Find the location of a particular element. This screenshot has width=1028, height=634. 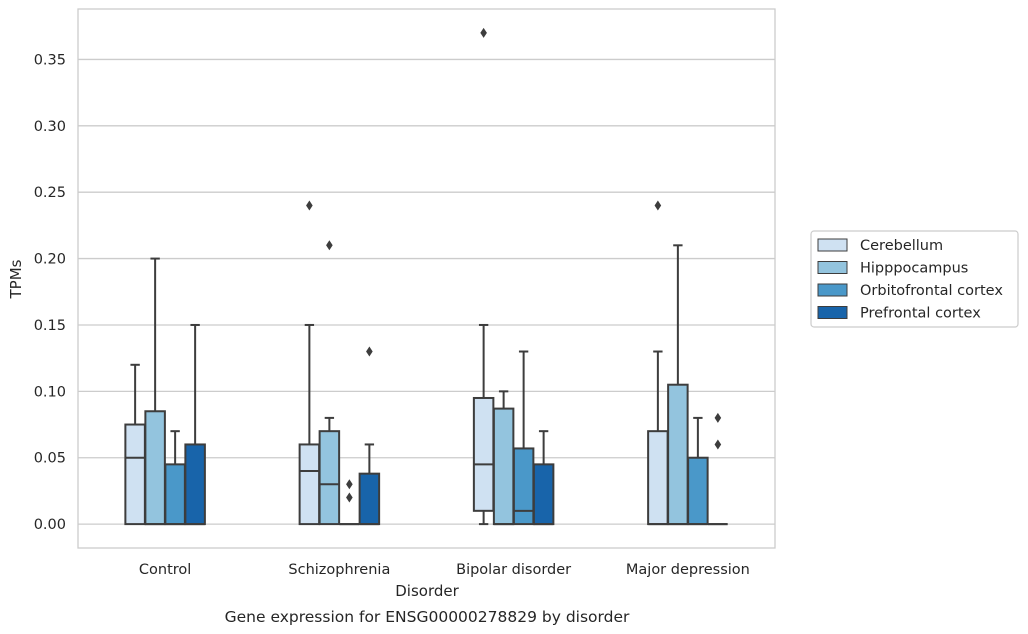

x-axis-label: Disorder is located at coordinates (427, 591).